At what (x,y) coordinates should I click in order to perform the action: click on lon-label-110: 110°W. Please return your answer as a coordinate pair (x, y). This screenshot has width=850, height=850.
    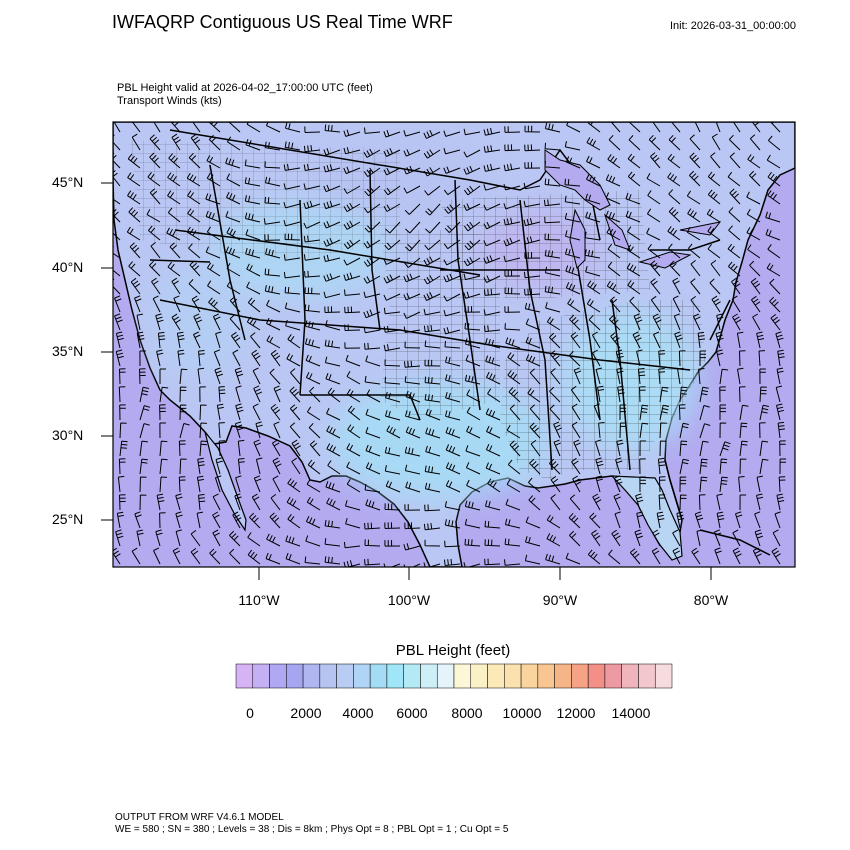
    Looking at the image, I should click on (259, 600).